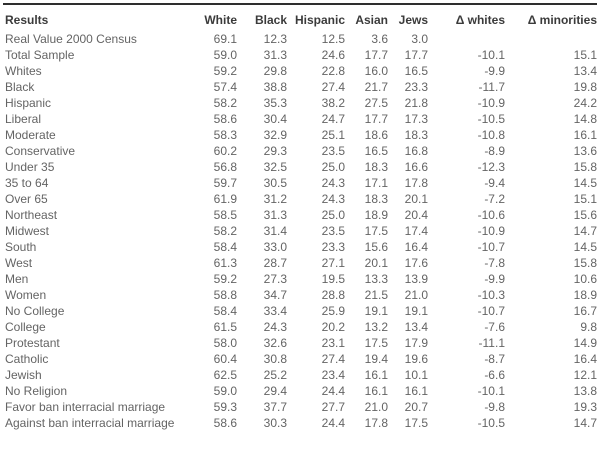  What do you see at coordinates (225, 55) in the screenshot?
I see `cell: 59.0` at bounding box center [225, 55].